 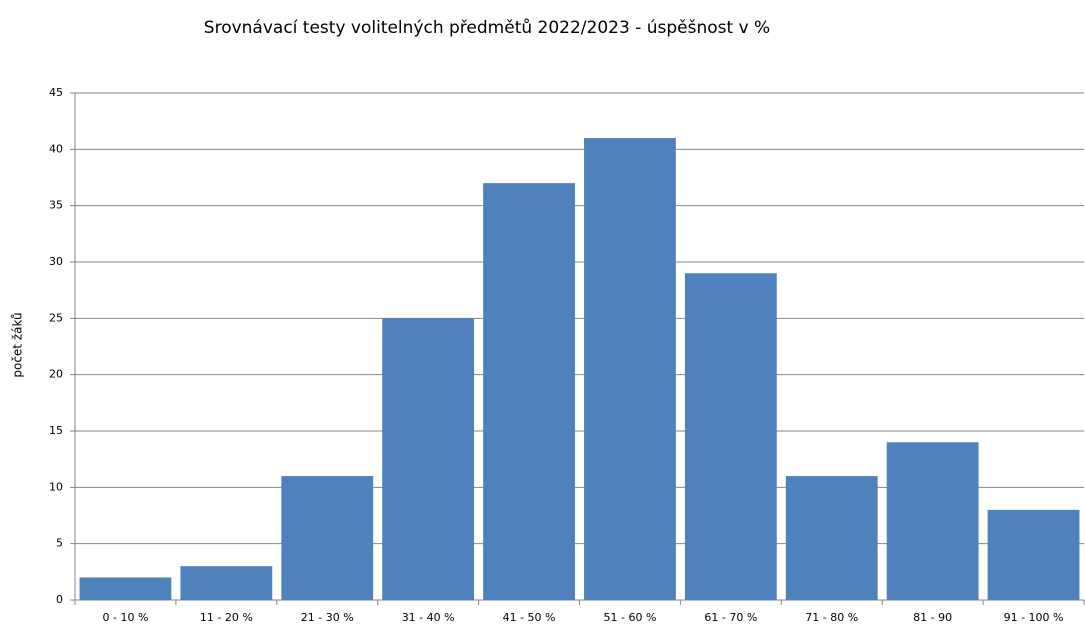 What do you see at coordinates (59, 599) in the screenshot?
I see `y-tick-label: 0` at bounding box center [59, 599].